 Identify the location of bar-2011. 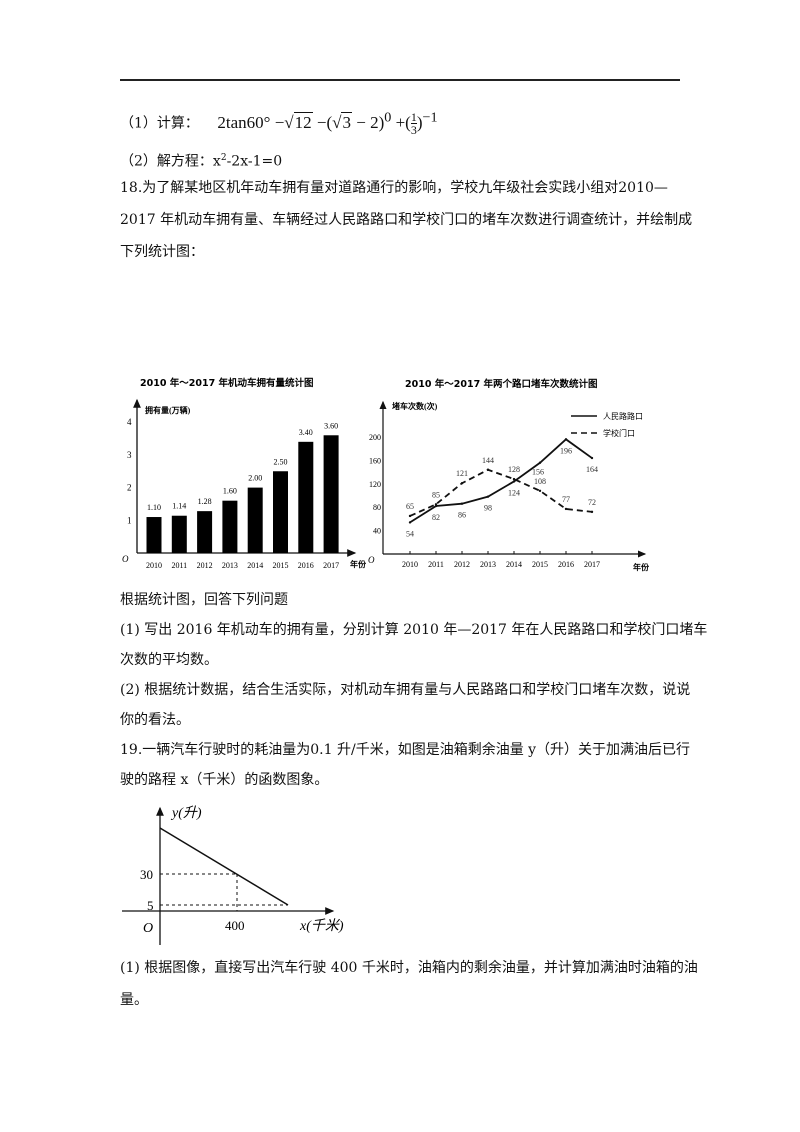
(179, 534).